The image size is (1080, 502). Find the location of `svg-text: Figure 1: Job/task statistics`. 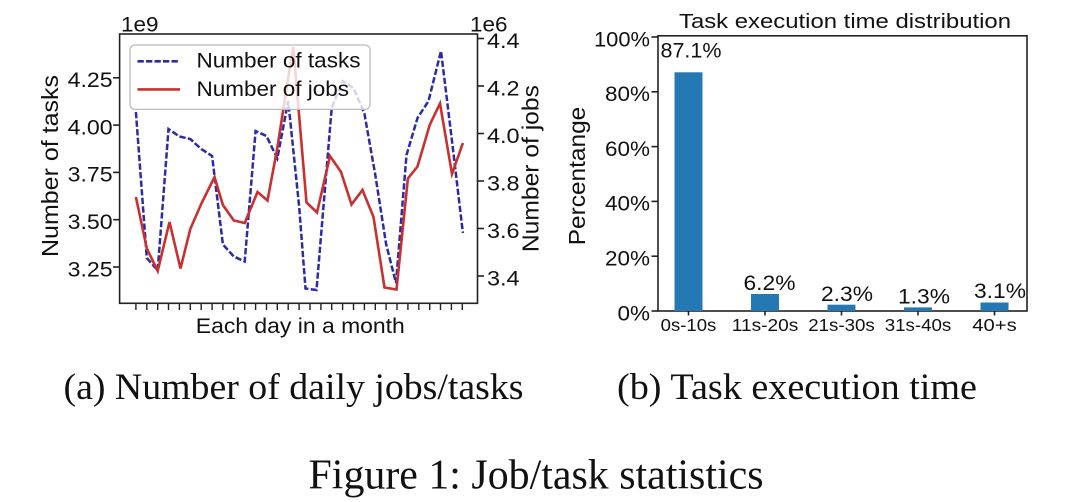

svg-text: Figure 1: Job/task statistics is located at coordinates (536, 475).